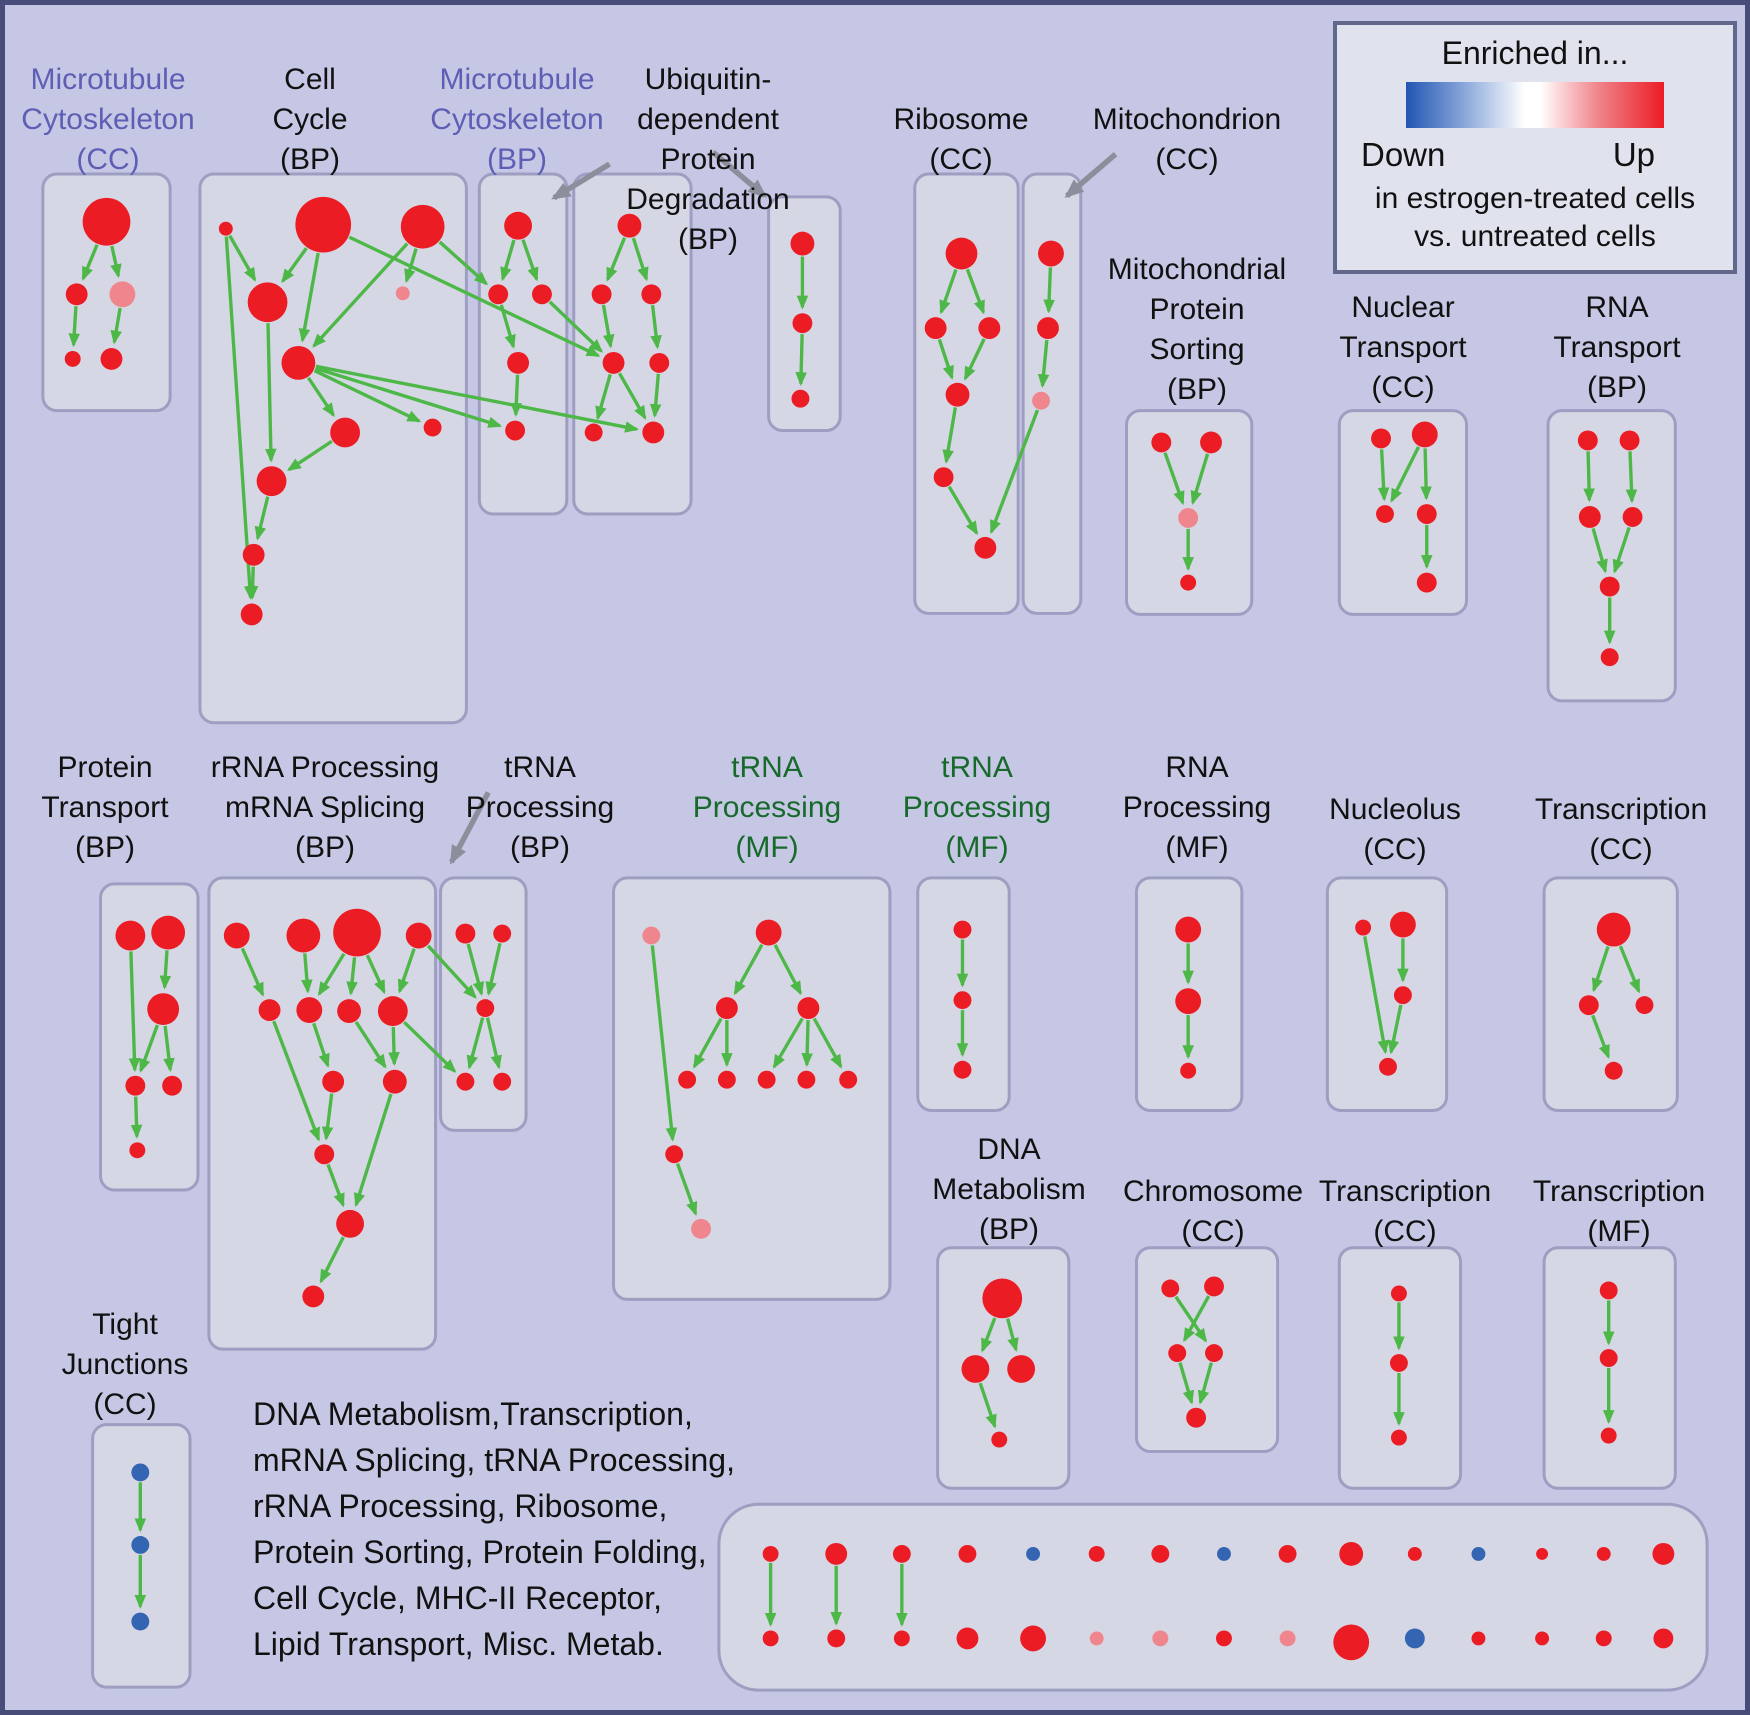 This screenshot has width=1750, height=1715. Describe the element at coordinates (1387, 994) in the screenshot. I see `group-box-nucleolus` at that location.